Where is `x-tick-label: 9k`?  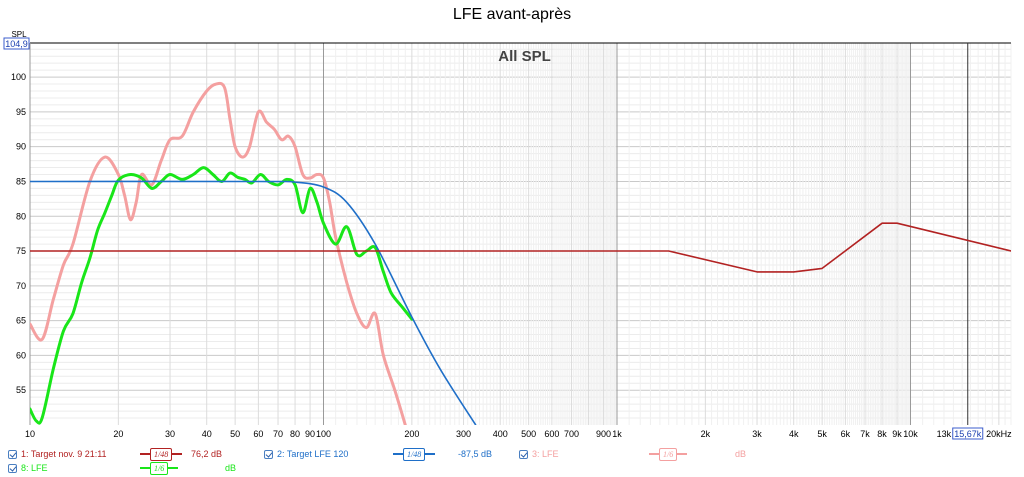 x-tick-label: 9k is located at coordinates (897, 434).